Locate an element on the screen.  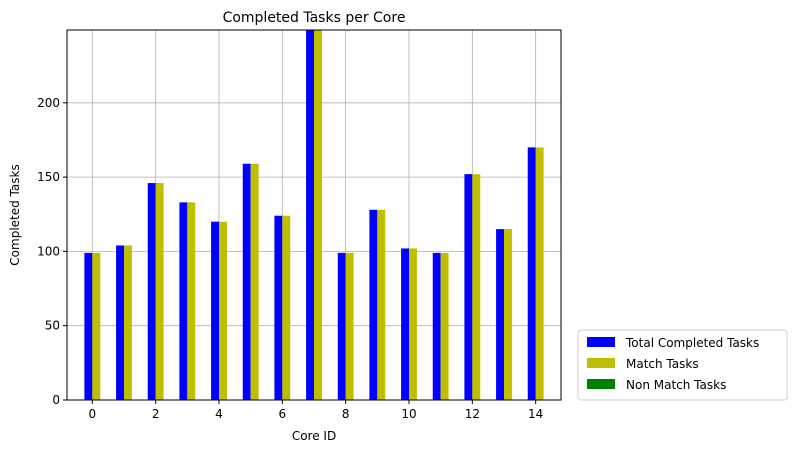
legend-label: Total Completed Tasks is located at coordinates (692, 343).